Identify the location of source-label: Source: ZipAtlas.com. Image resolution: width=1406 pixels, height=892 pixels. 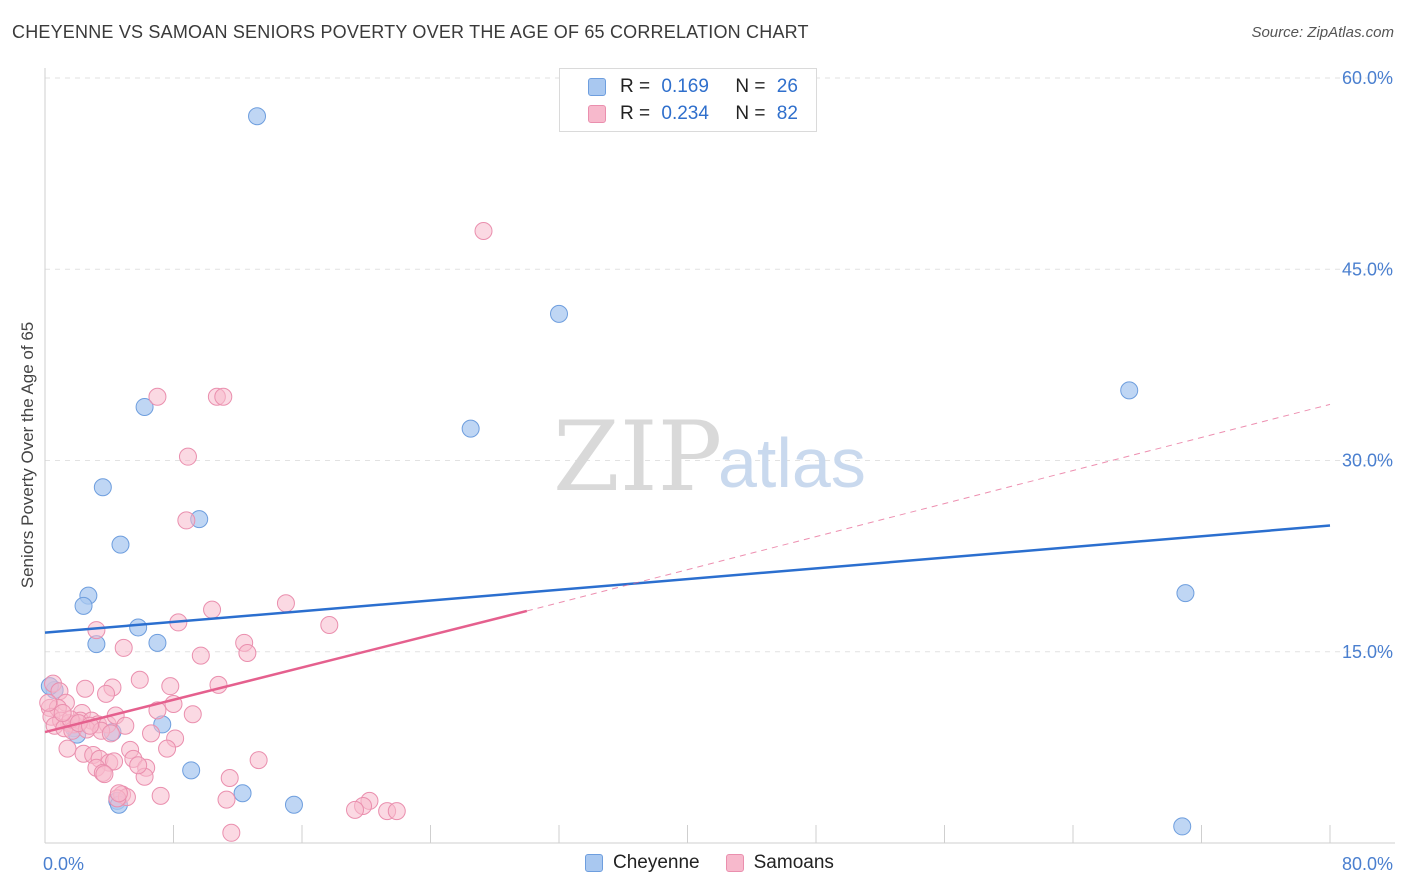
(1322, 32).